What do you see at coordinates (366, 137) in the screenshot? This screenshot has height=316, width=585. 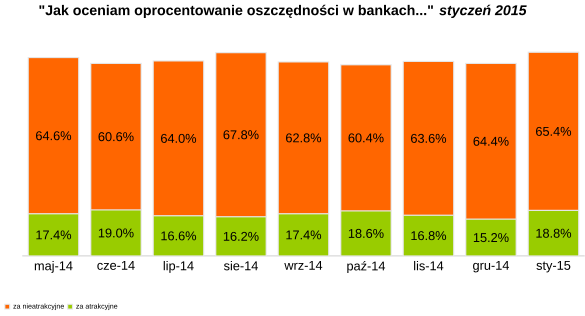 I see `data-label: 60.4%` at bounding box center [366, 137].